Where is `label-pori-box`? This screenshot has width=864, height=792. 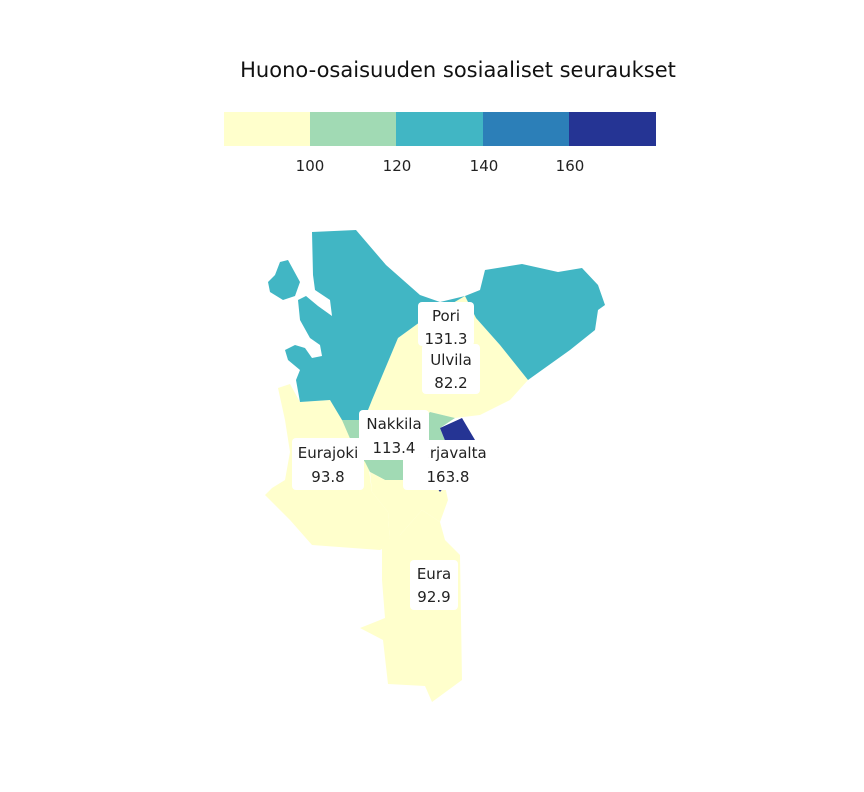 label-pori-box is located at coordinates (446, 324).